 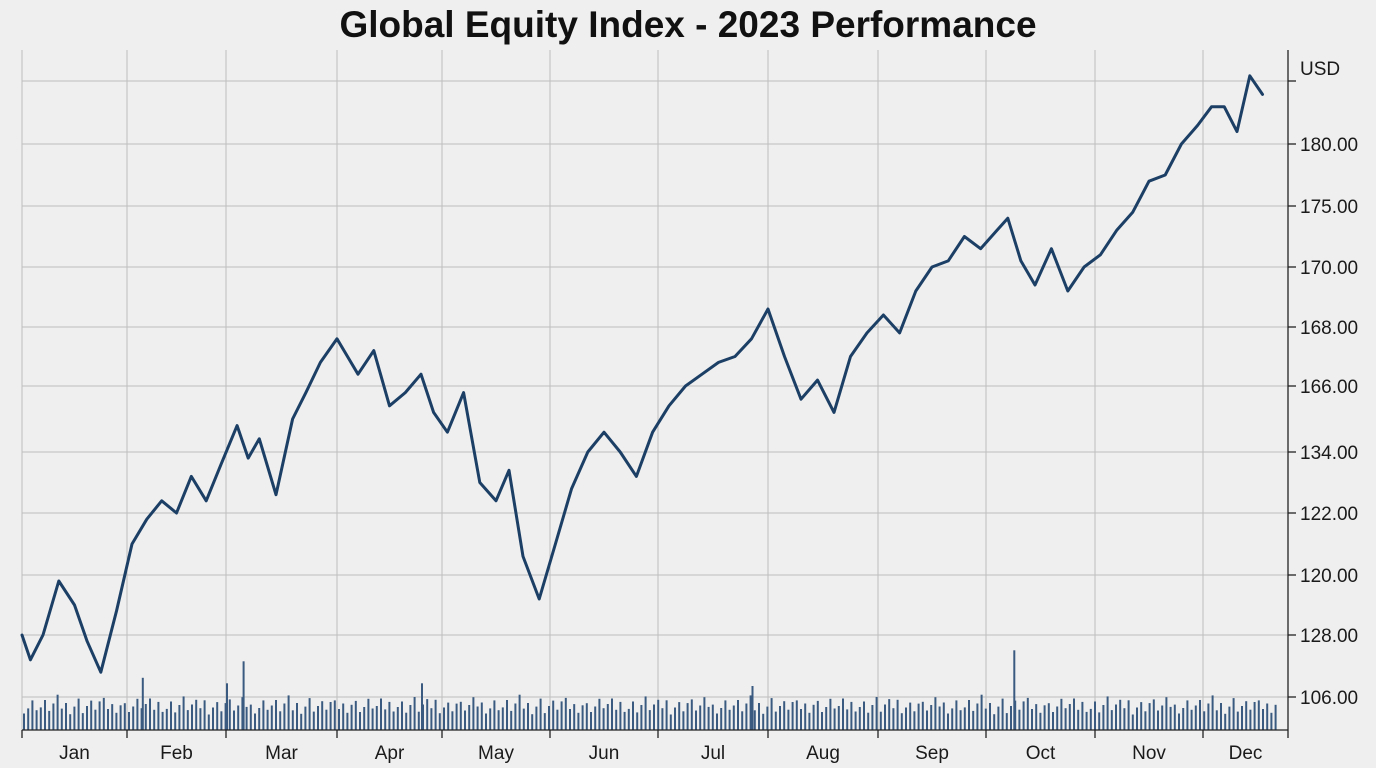 What do you see at coordinates (1320, 69) in the screenshot?
I see `y-axis-unit-label: USD` at bounding box center [1320, 69].